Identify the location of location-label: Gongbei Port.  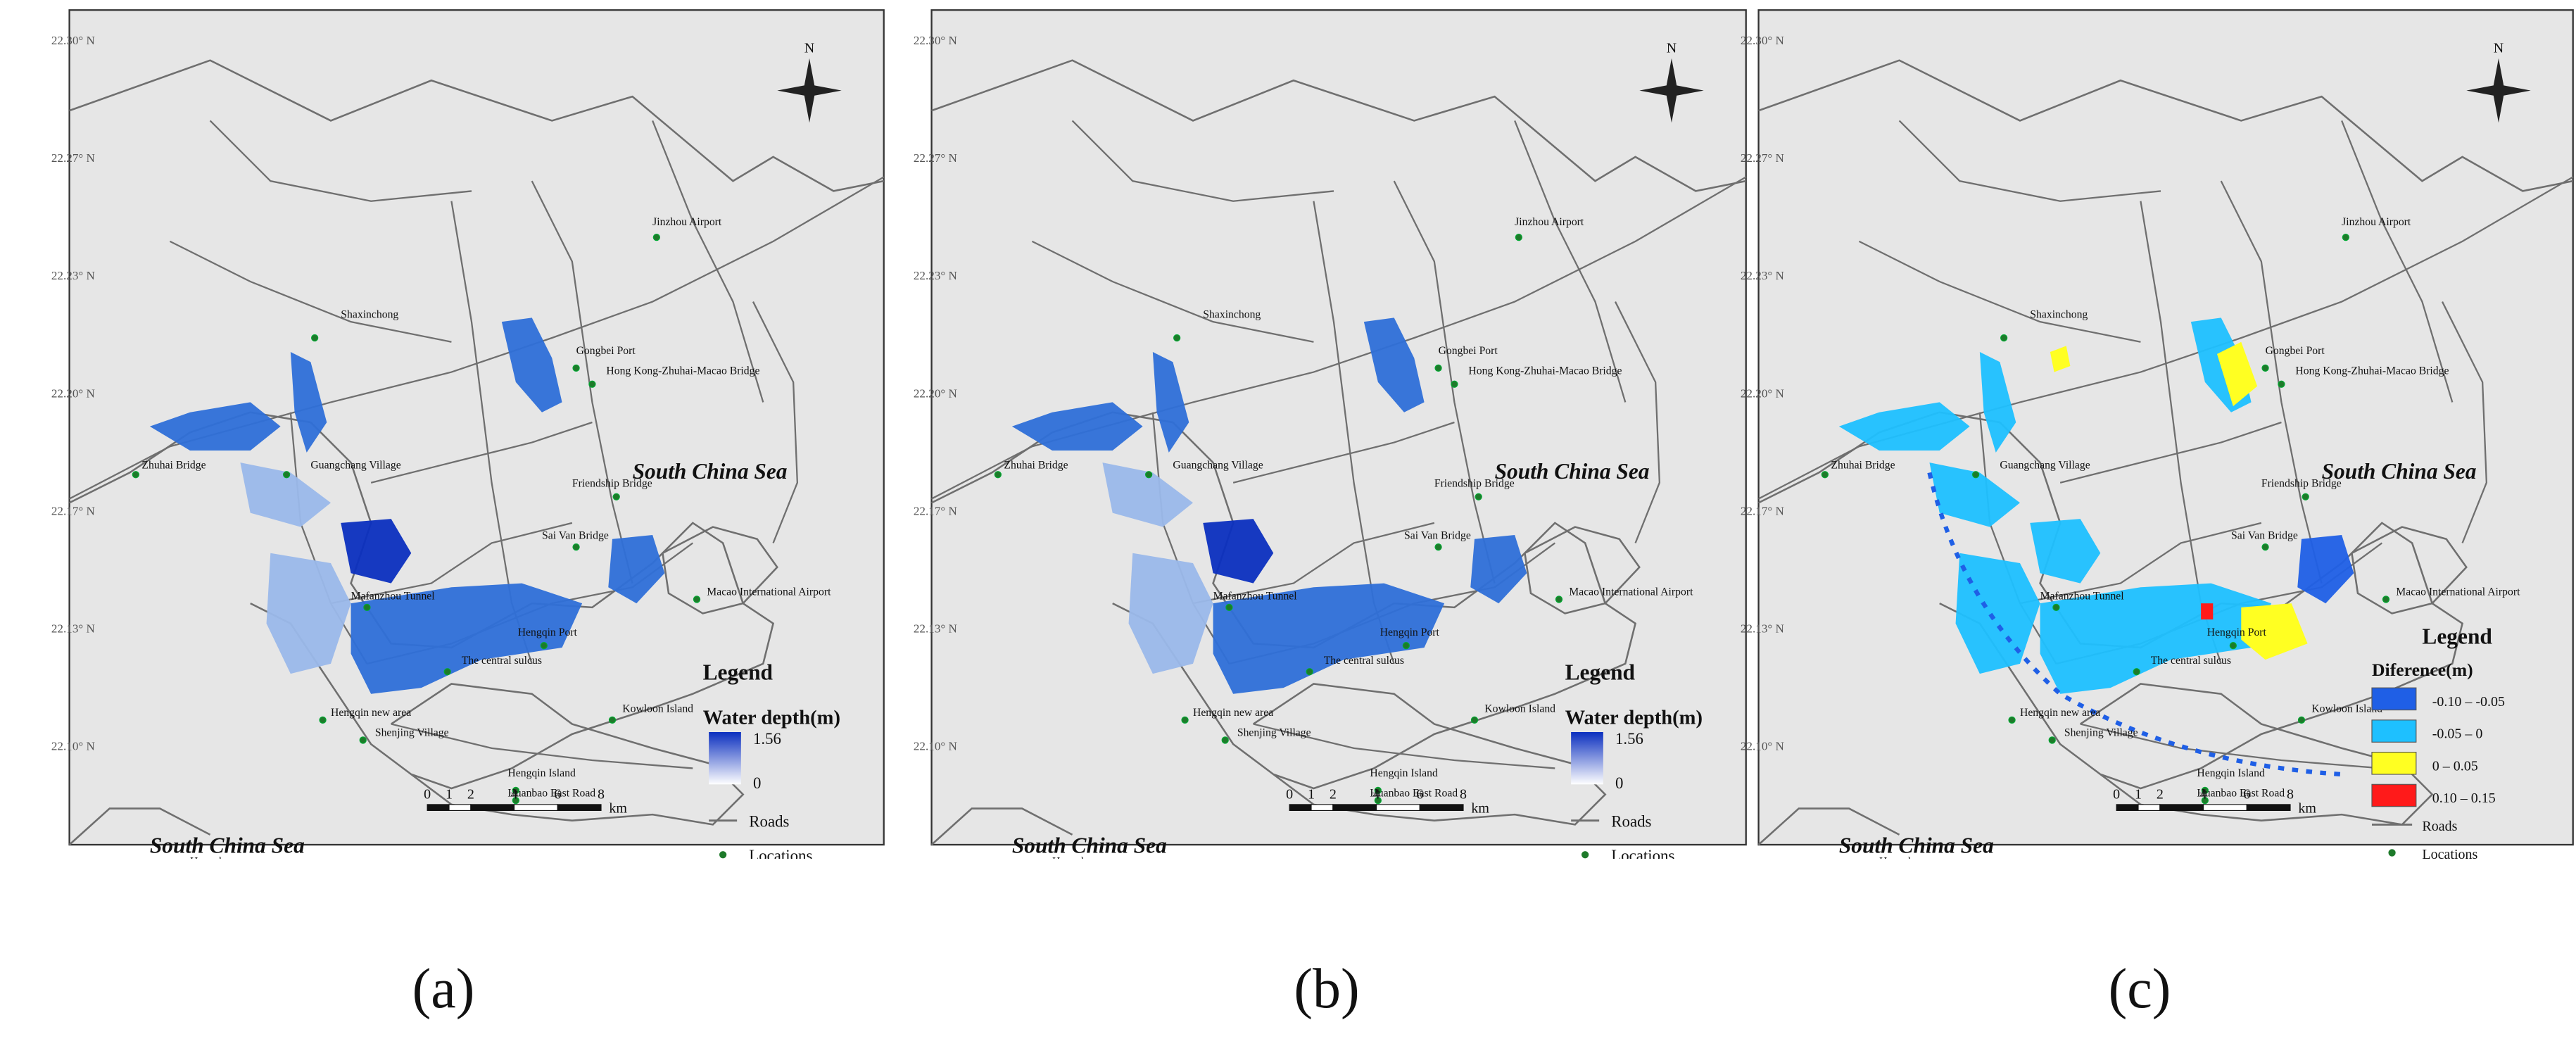
(1468, 351).